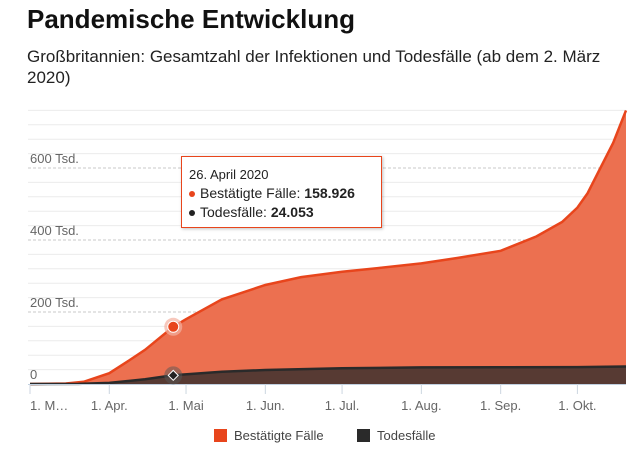 This screenshot has height=461, width=643. I want to click on y-tick-label: 0, so click(33, 374).